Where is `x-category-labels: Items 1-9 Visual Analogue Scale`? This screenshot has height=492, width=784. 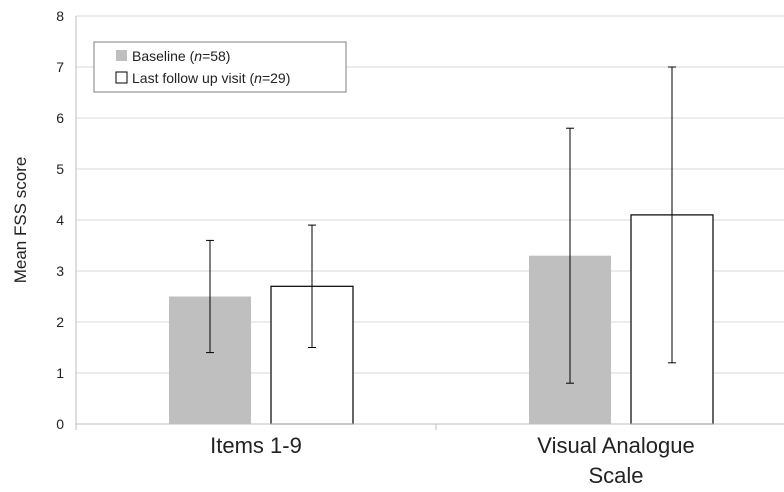 x-category-labels: Items 1-9 Visual Analogue Scale is located at coordinates (452, 460).